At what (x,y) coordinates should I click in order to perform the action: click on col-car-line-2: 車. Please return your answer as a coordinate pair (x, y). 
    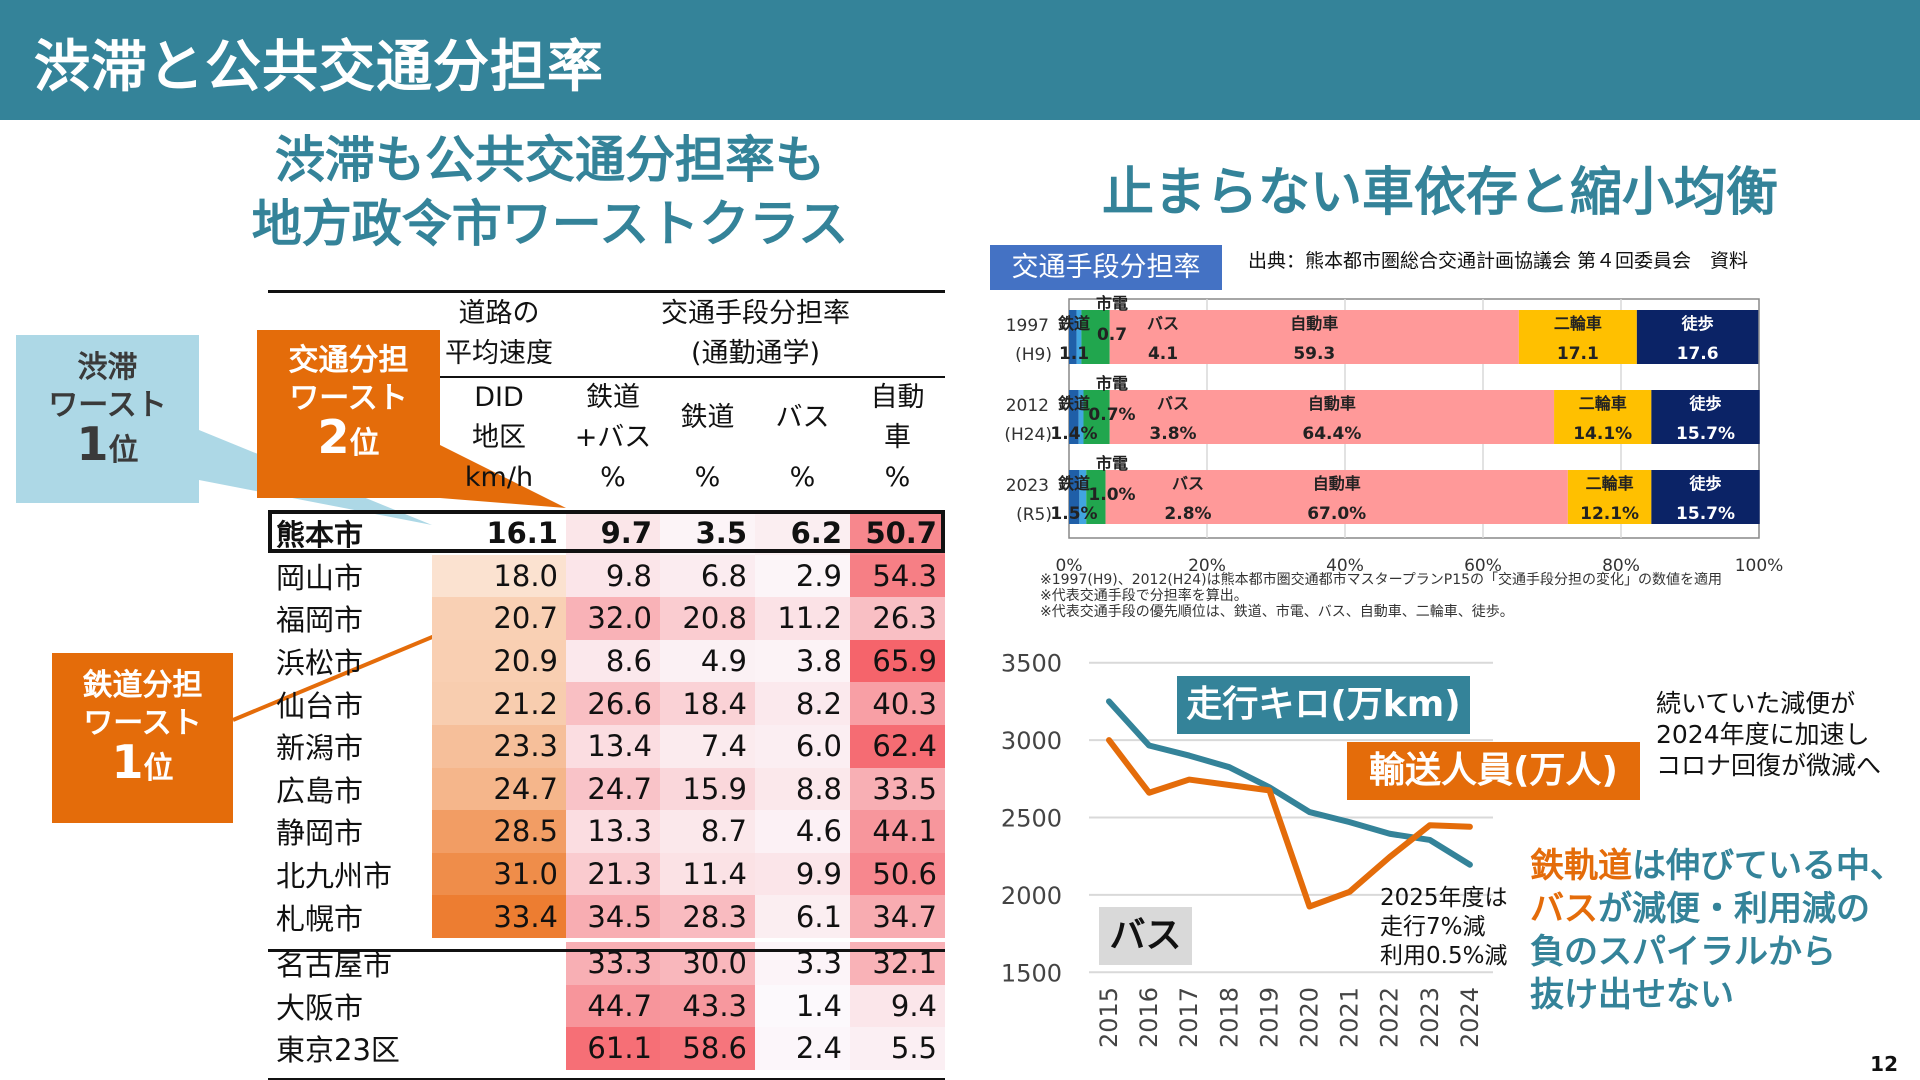
    Looking at the image, I should click on (897, 437).